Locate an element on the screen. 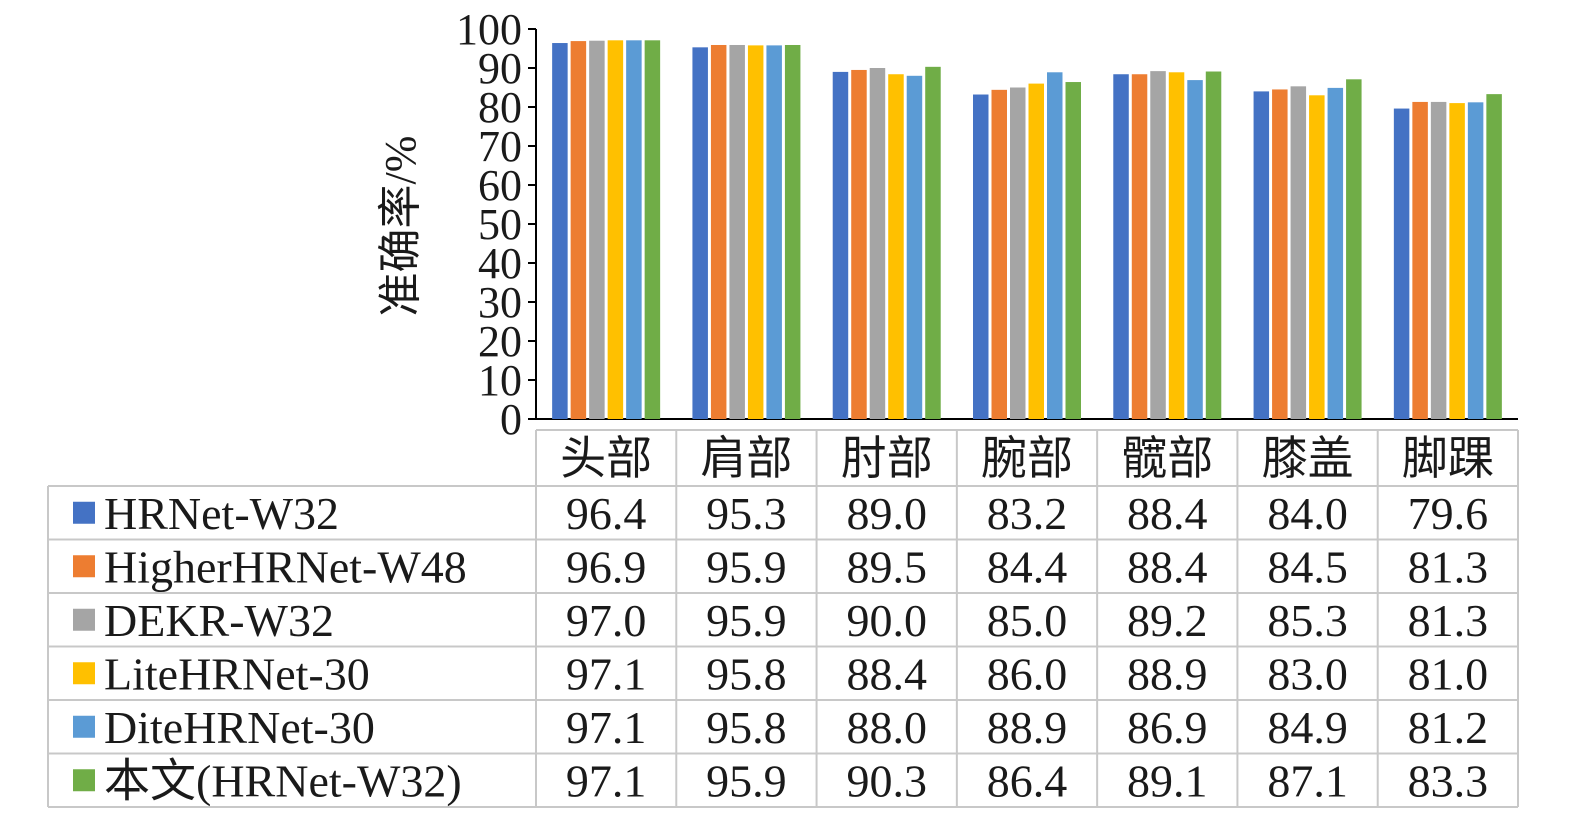  data-label: 90.0 is located at coordinates (886, 620).